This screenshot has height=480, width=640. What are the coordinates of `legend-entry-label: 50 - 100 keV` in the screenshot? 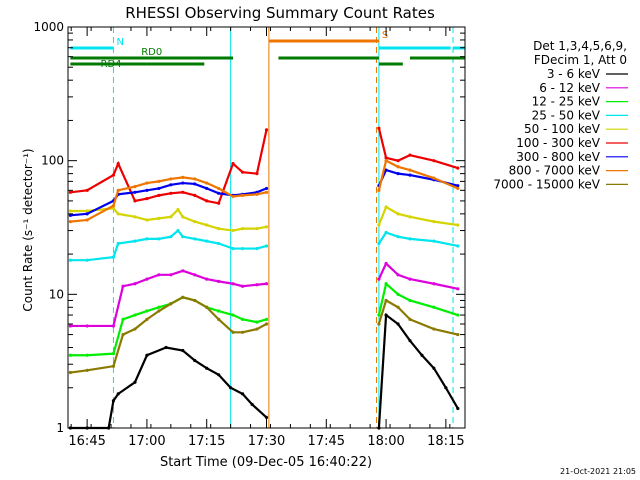 It's located at (562, 129).